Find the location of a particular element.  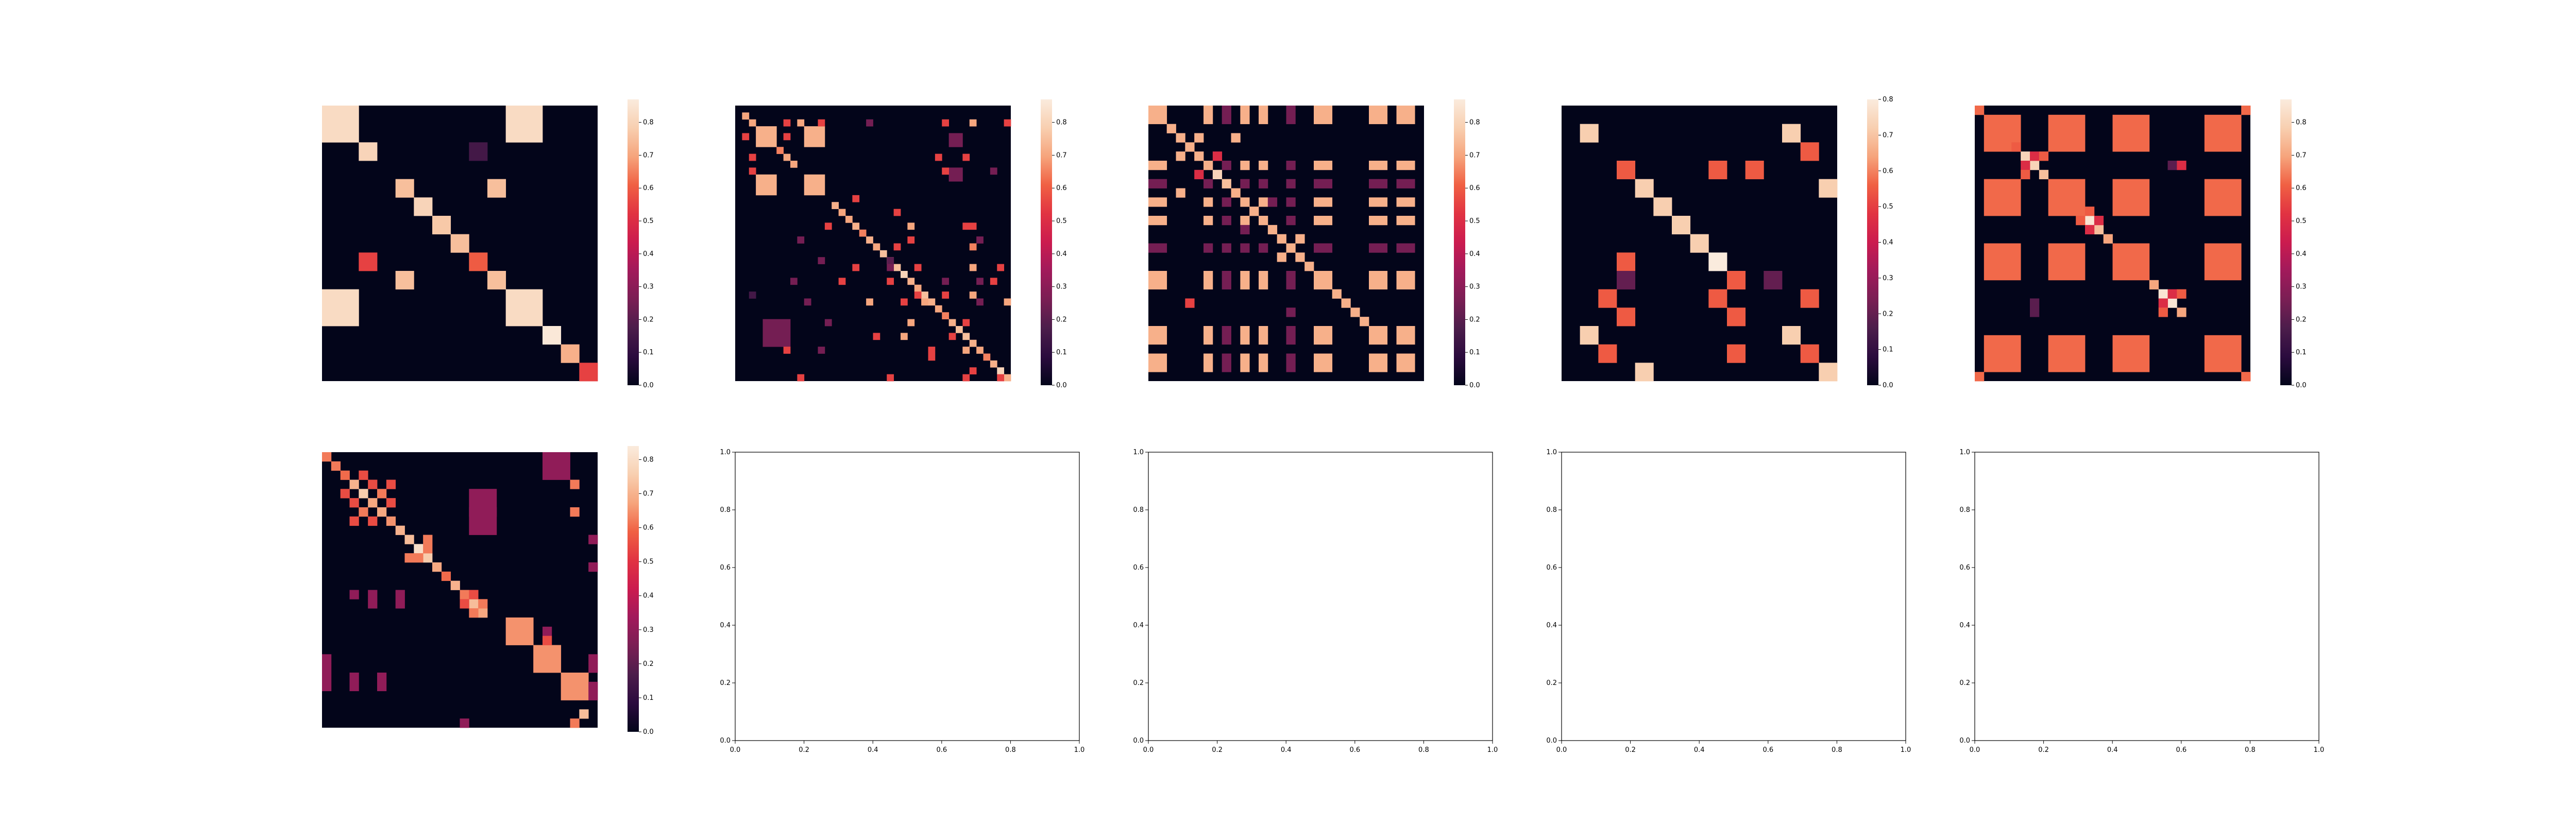

y-tick-label: 0.4 is located at coordinates (1138, 625).